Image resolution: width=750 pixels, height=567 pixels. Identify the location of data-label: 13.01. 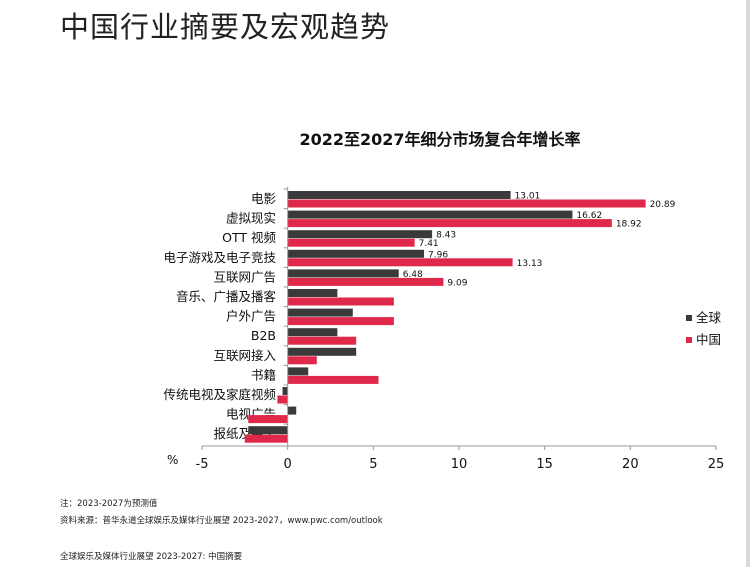
(528, 197).